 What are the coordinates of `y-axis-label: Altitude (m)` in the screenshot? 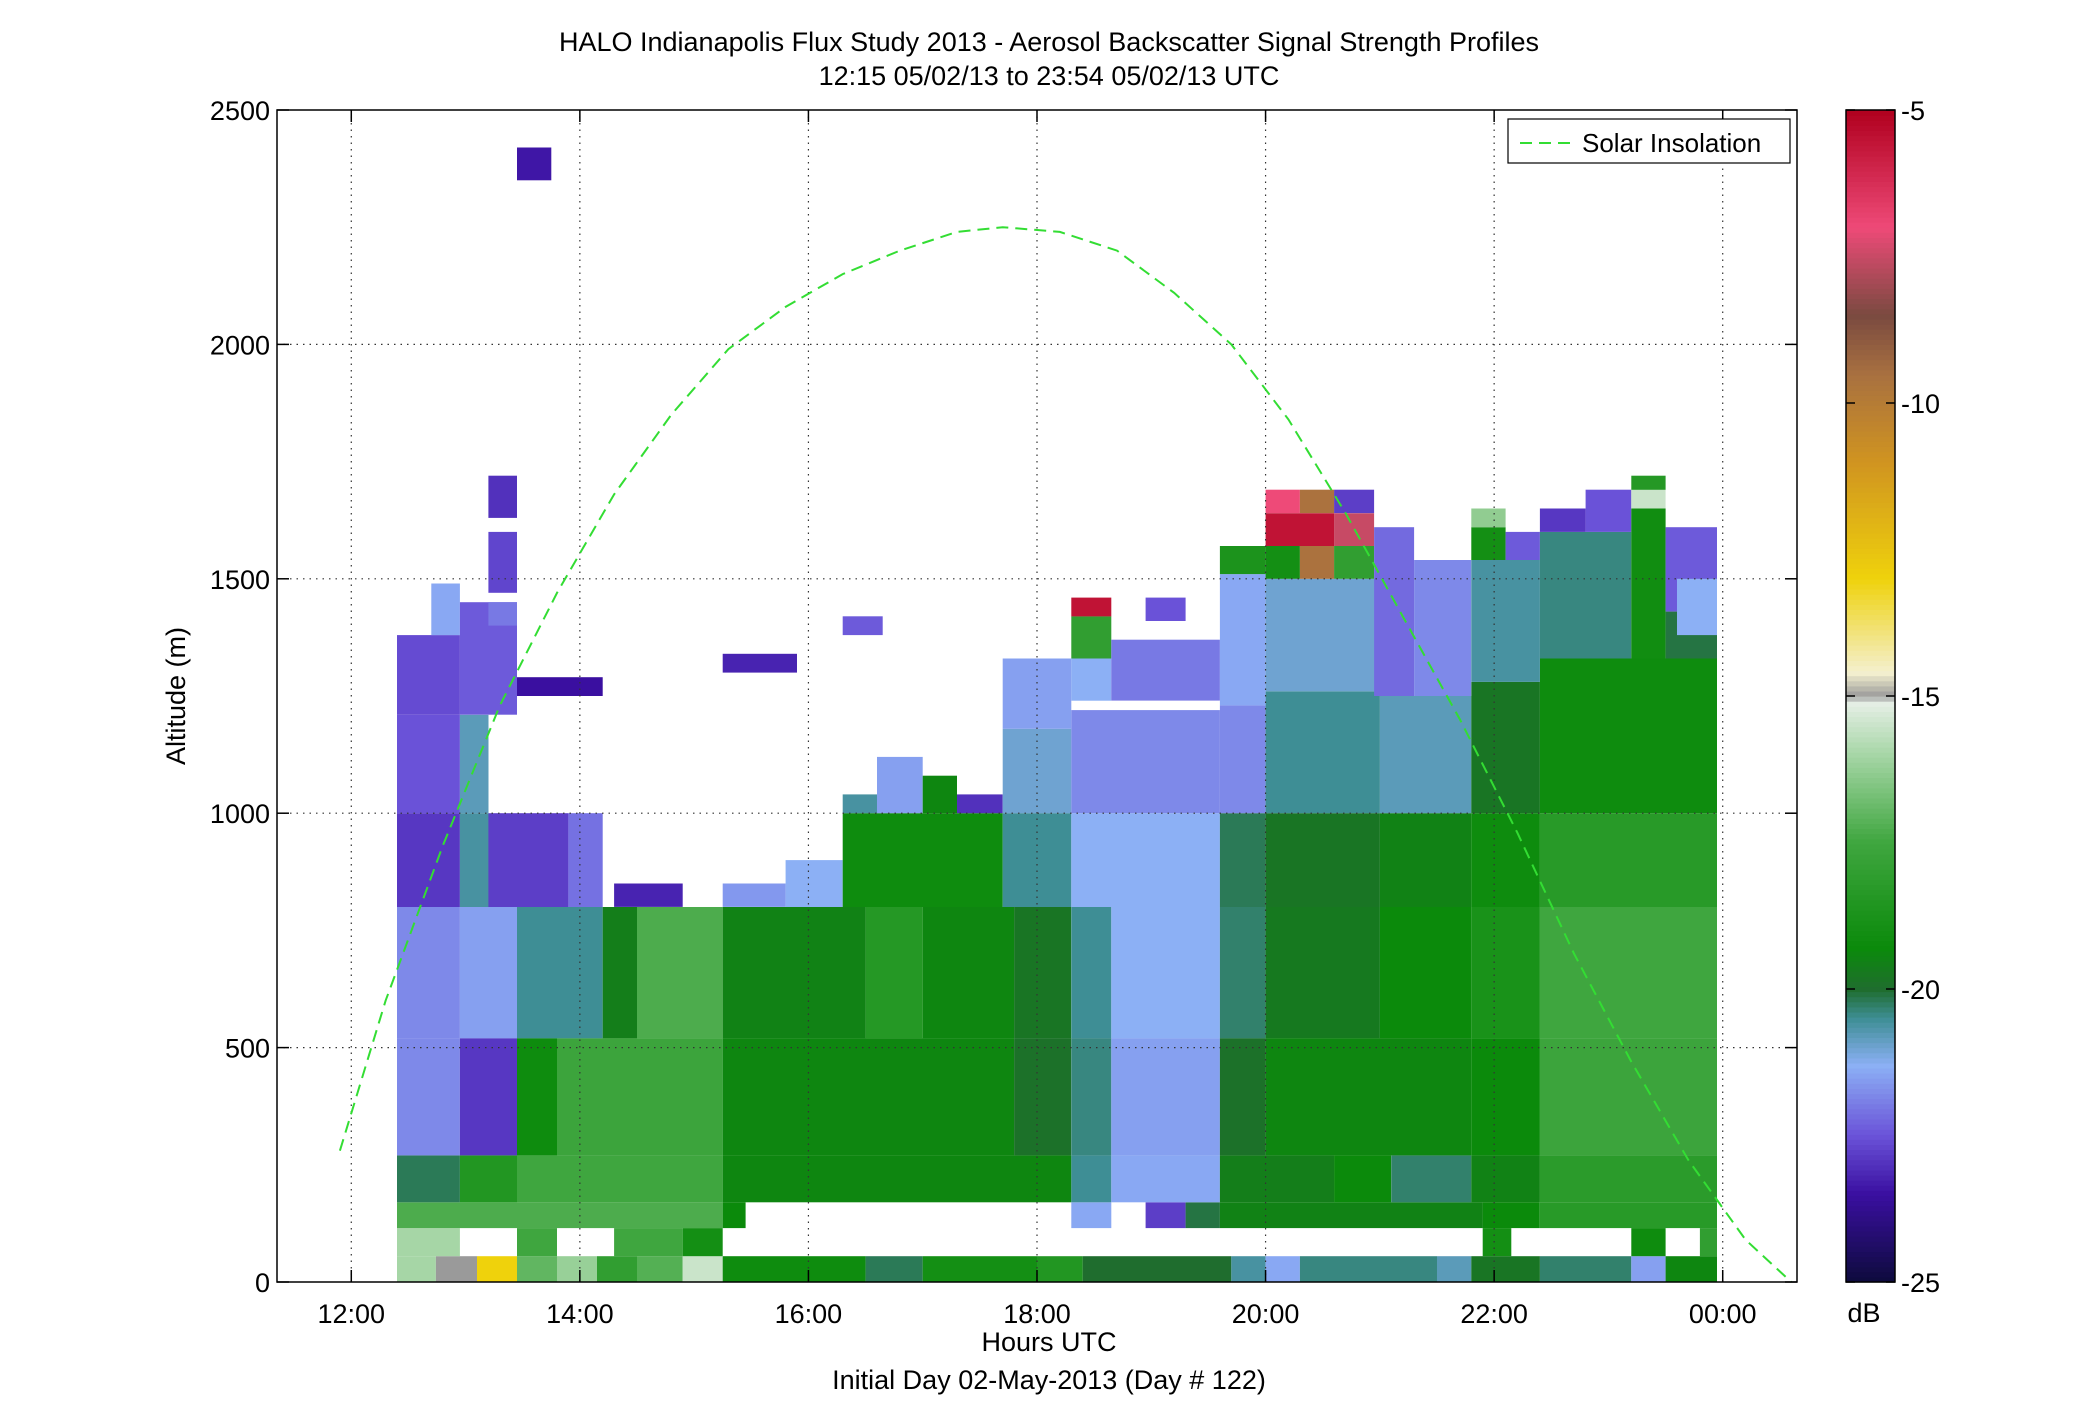 It's located at (176, 696).